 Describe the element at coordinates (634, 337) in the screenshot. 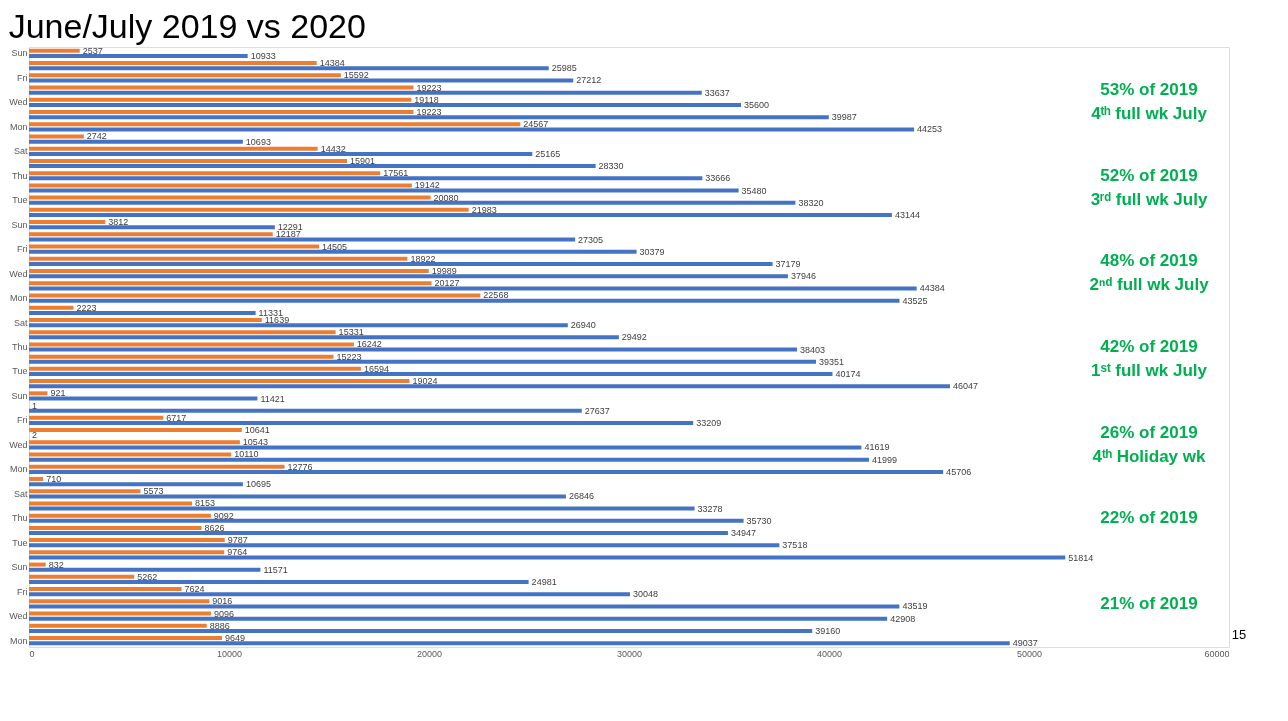

I see `data-label: 29492` at that location.